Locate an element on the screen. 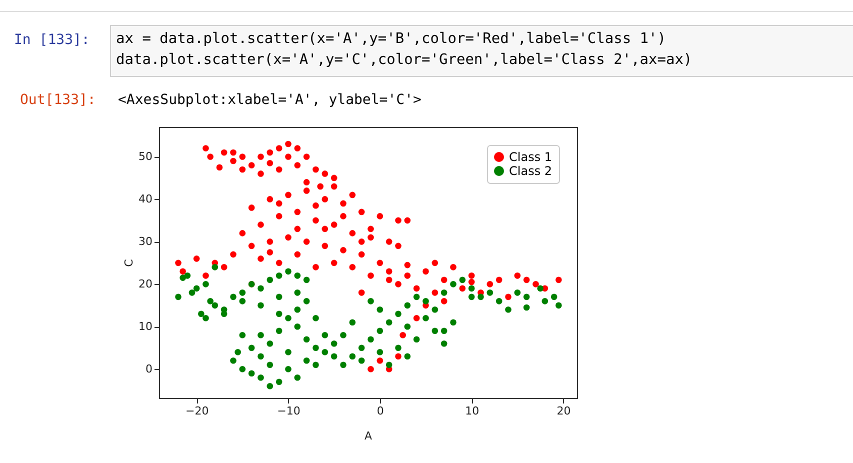 The image size is (853, 463). x-tick-label: 0 is located at coordinates (380, 411).